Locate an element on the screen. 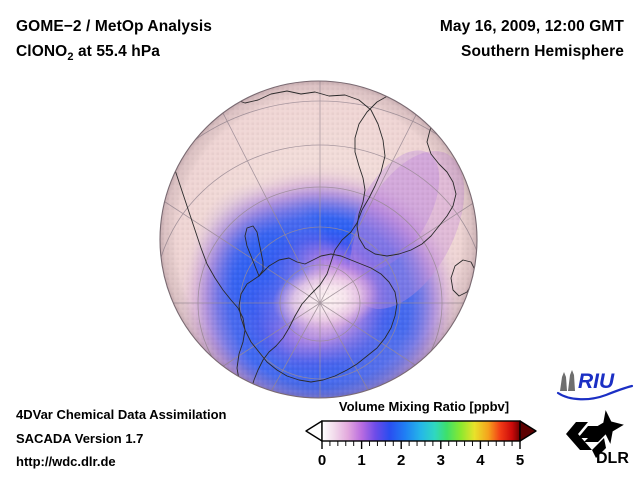 The width and height of the screenshot is (640, 480). colorbar-svg: 0 1 2 3 4 5 is located at coordinates (421, 444).